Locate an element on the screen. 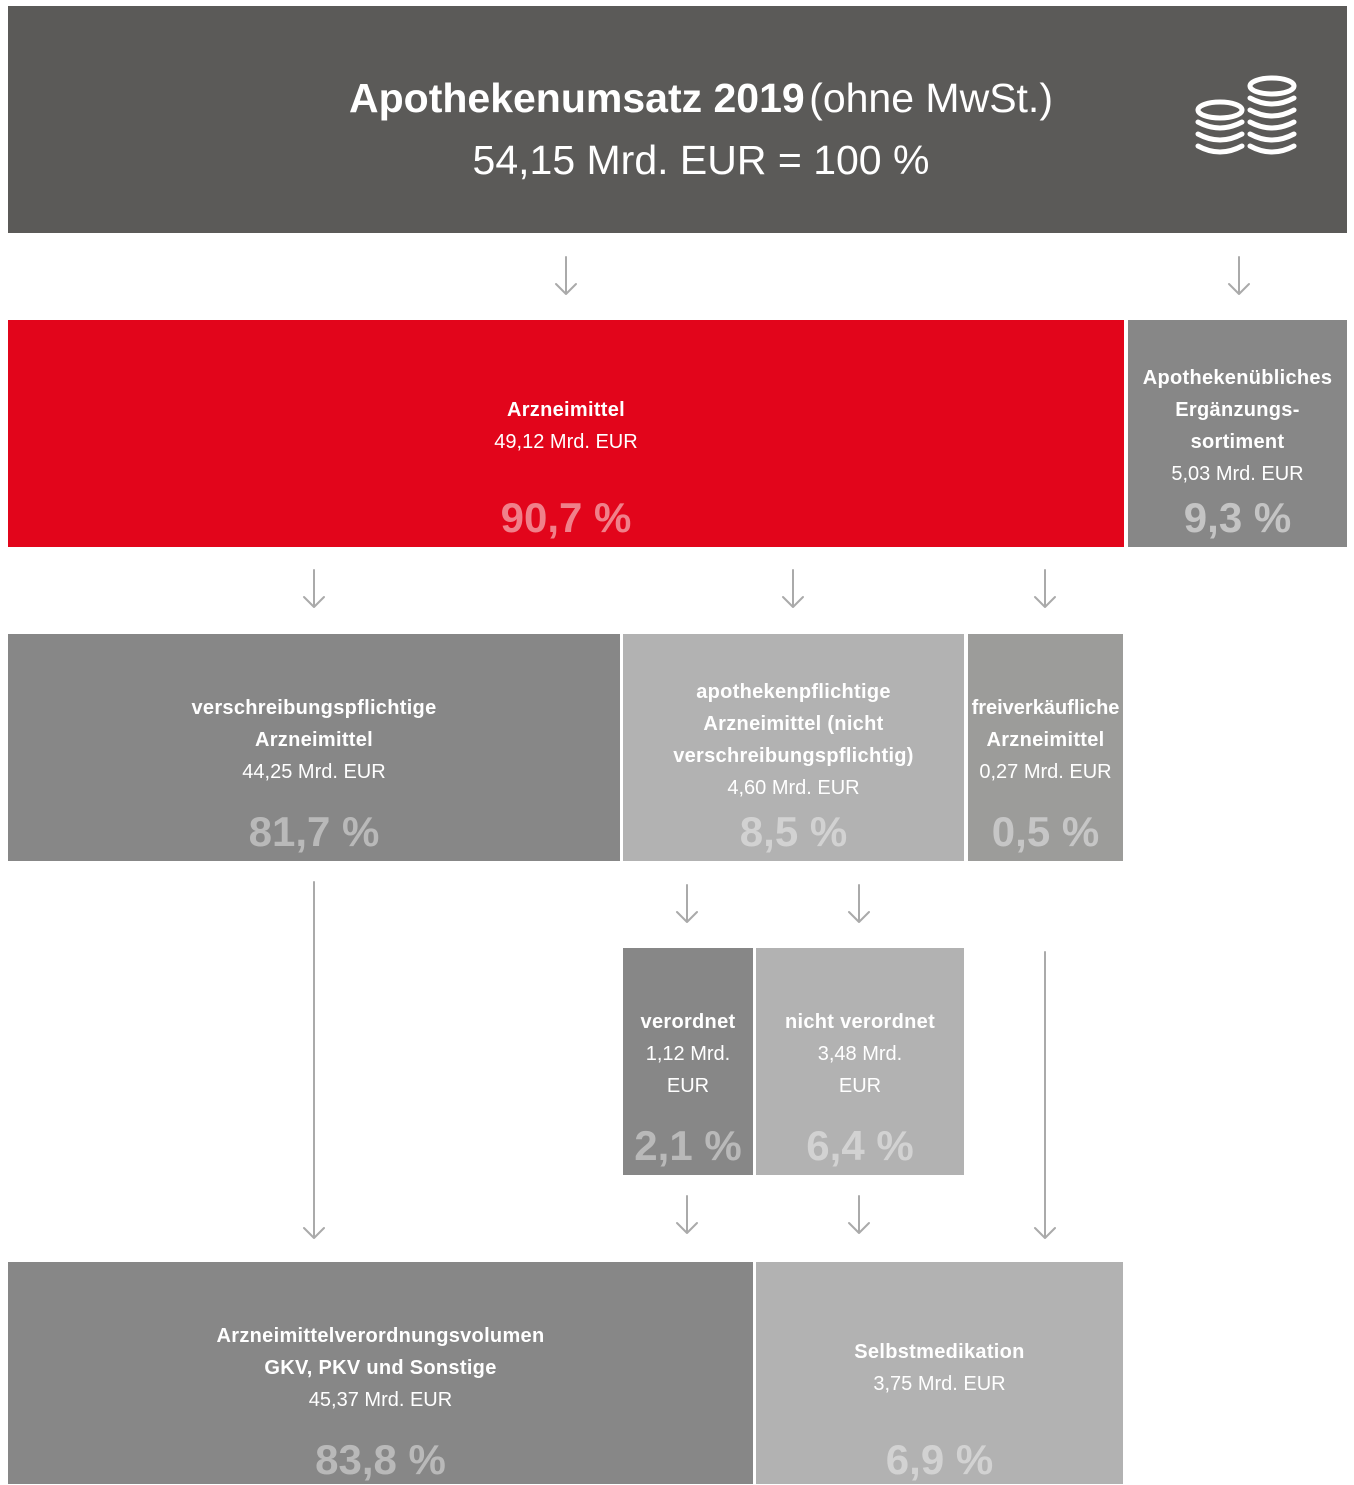 This screenshot has height=1485, width=1354. node-percent: 0,5 % is located at coordinates (1045, 831).